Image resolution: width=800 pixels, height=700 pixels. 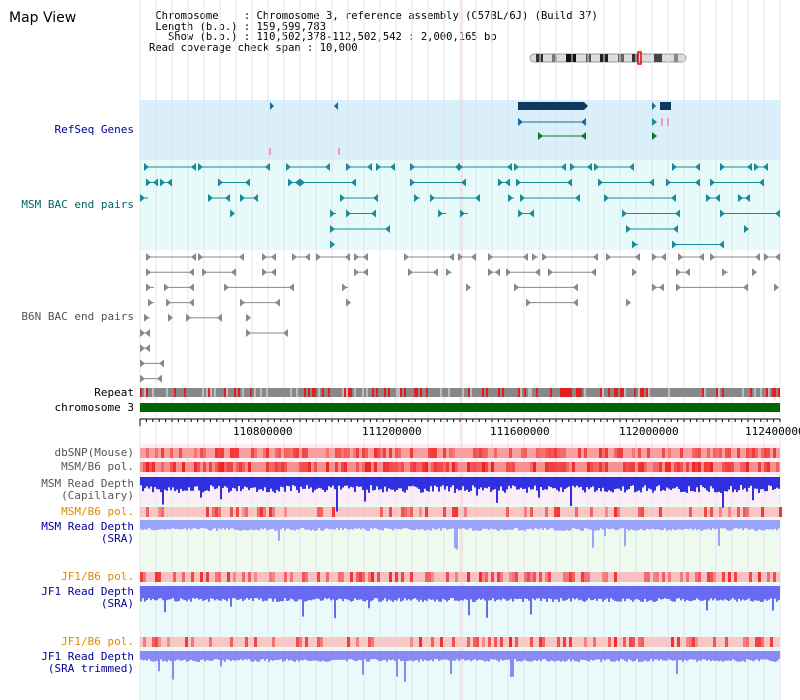 What do you see at coordinates (87, 663) in the screenshot?
I see `label-jf1-read-depth-trimmed: JF1 Read Depth (SRA trimmed)` at bounding box center [87, 663].